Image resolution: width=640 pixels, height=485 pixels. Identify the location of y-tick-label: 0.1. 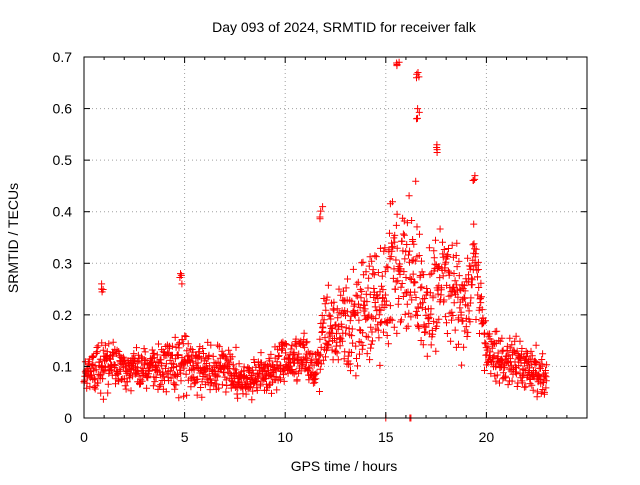
(63, 366).